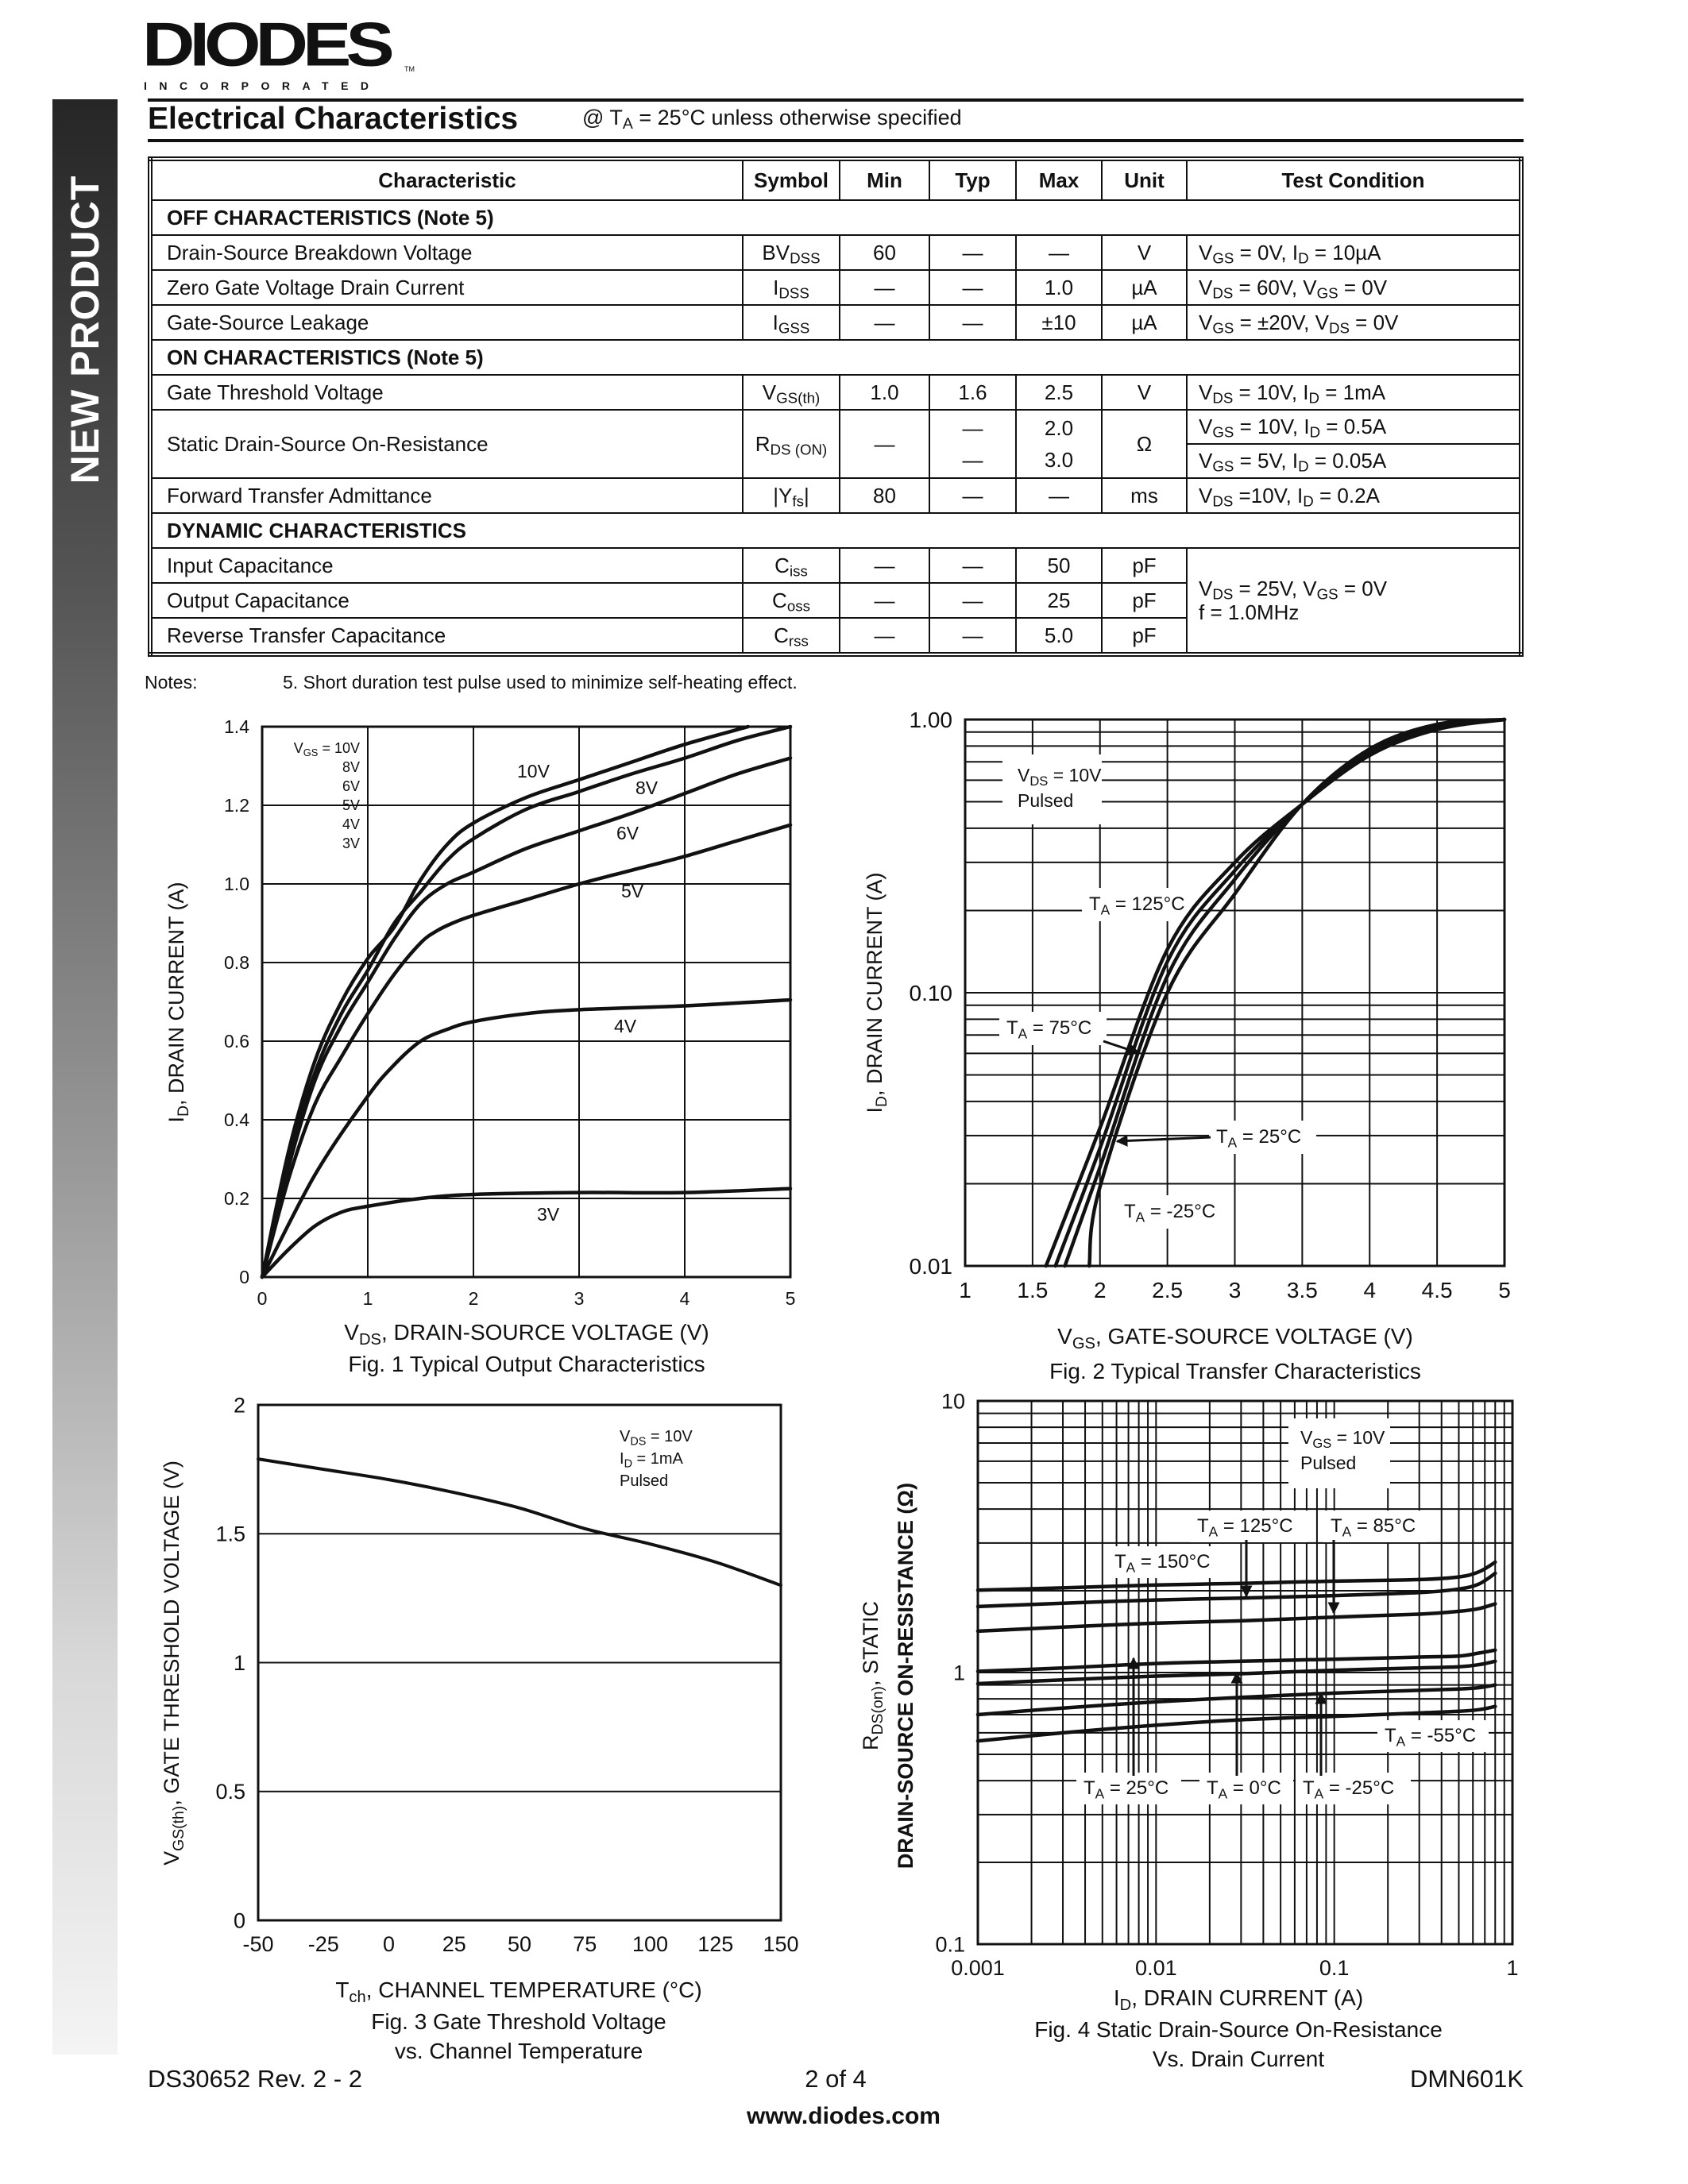  Describe the element at coordinates (1163, 1140) in the screenshot. I see `arrow-icon` at that location.